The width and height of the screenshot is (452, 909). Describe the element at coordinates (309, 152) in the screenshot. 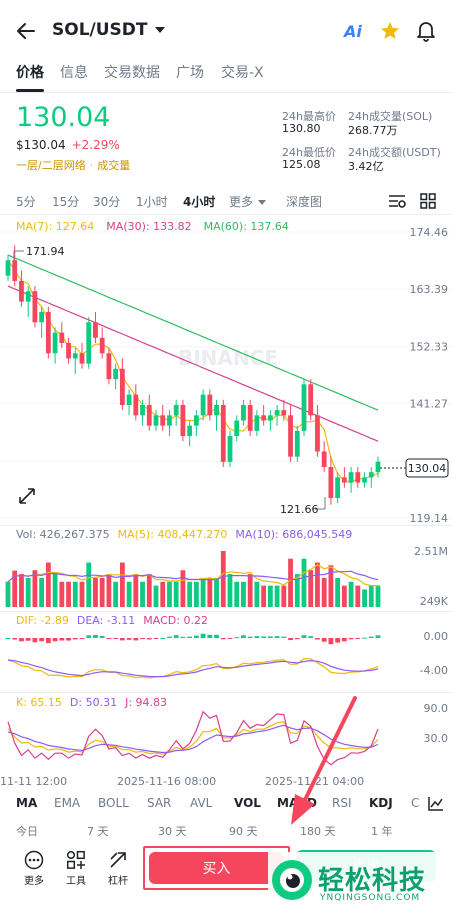

I see `low-label: 24h最低价` at that location.